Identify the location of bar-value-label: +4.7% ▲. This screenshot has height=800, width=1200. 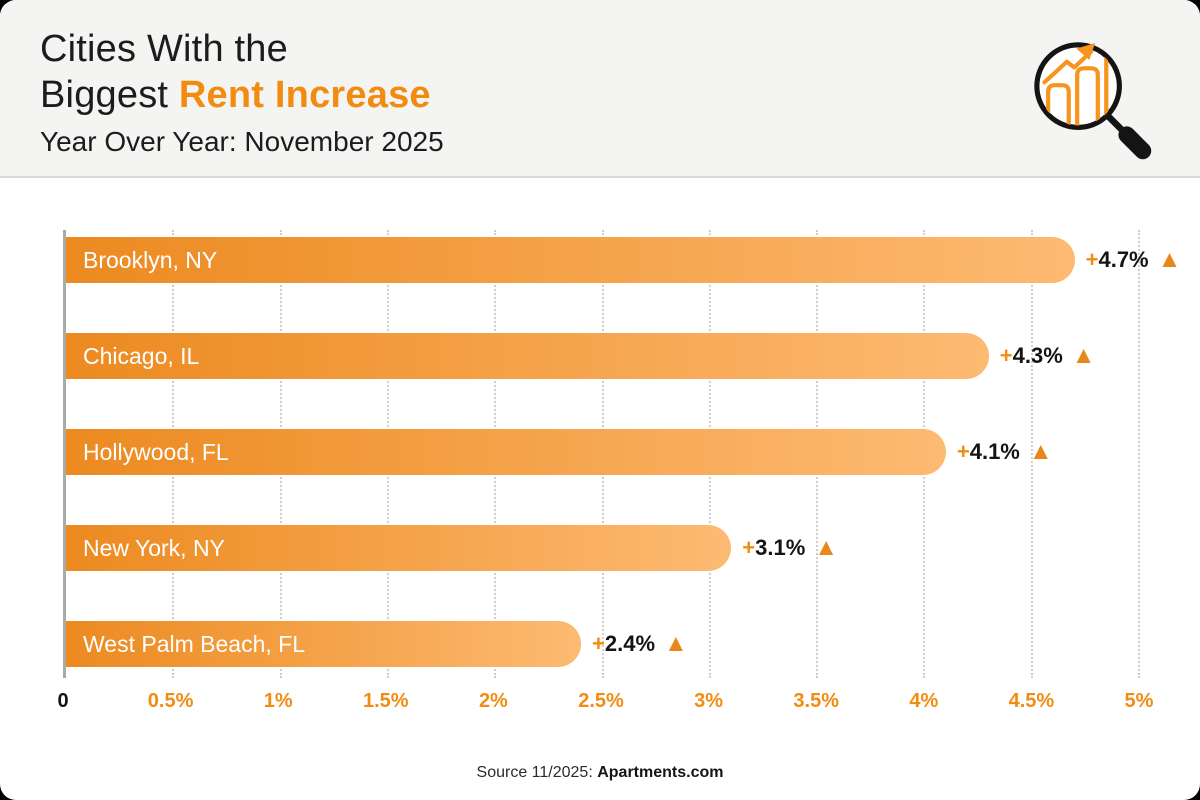
(1134, 260).